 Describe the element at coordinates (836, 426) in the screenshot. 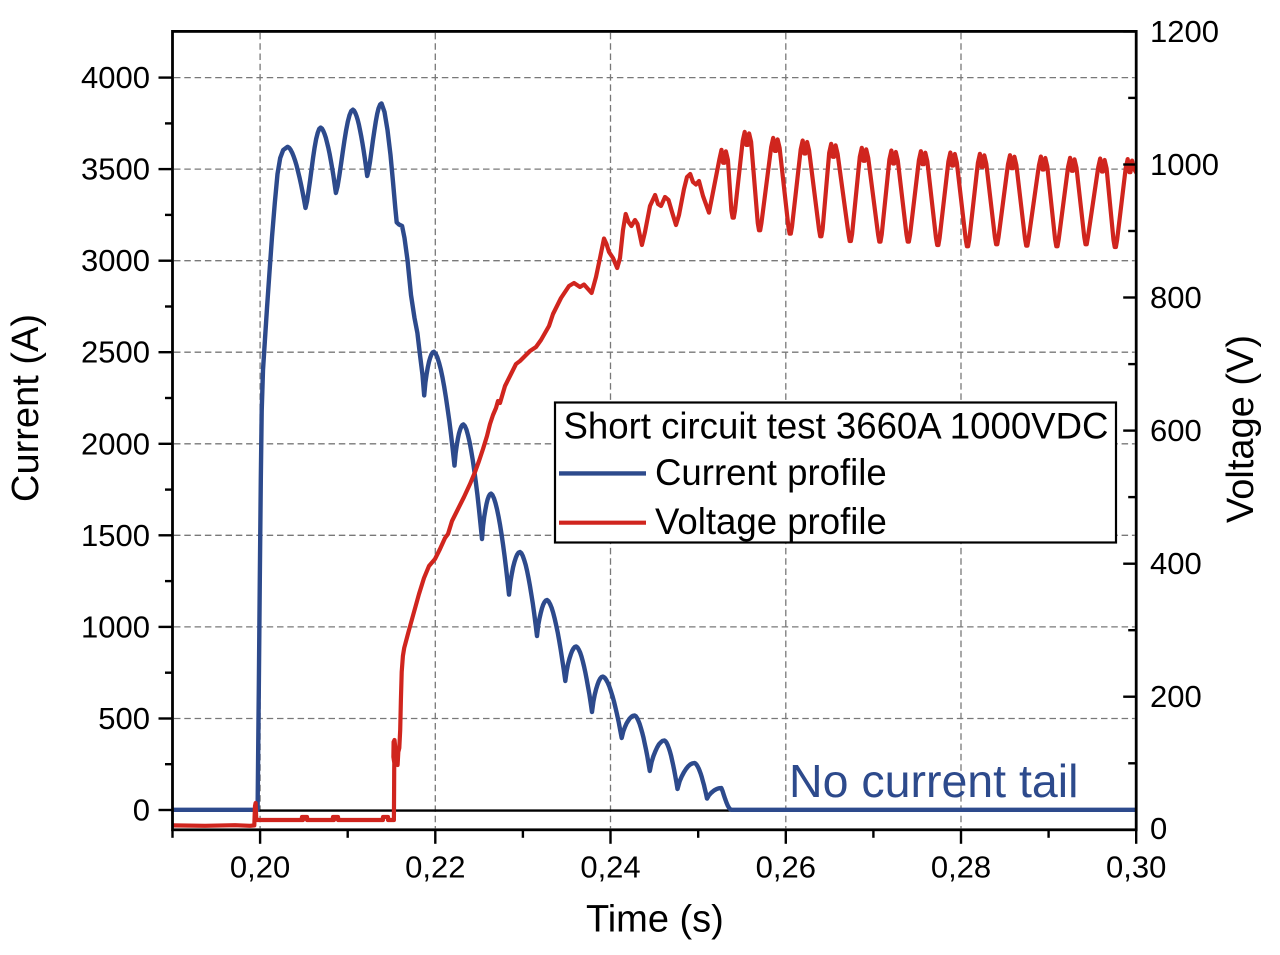

I see `svg-text:Short circuit test 3660A 1000V: Short circuit test 3660A 1000VDC` at that location.